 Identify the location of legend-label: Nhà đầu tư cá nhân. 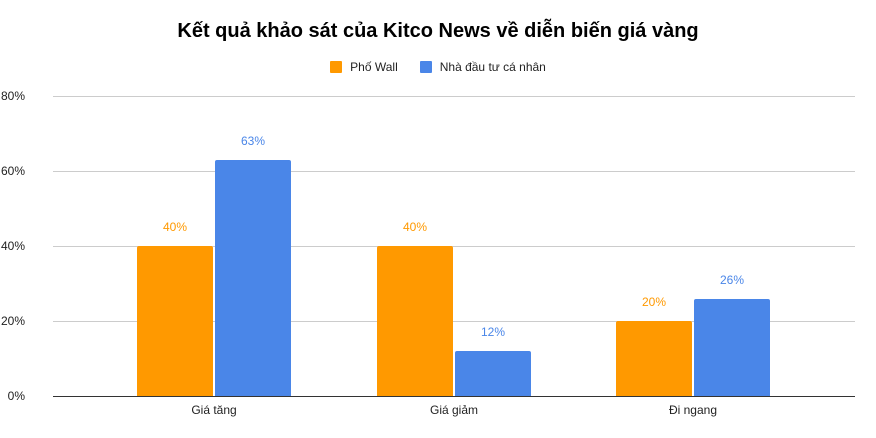
(492, 67).